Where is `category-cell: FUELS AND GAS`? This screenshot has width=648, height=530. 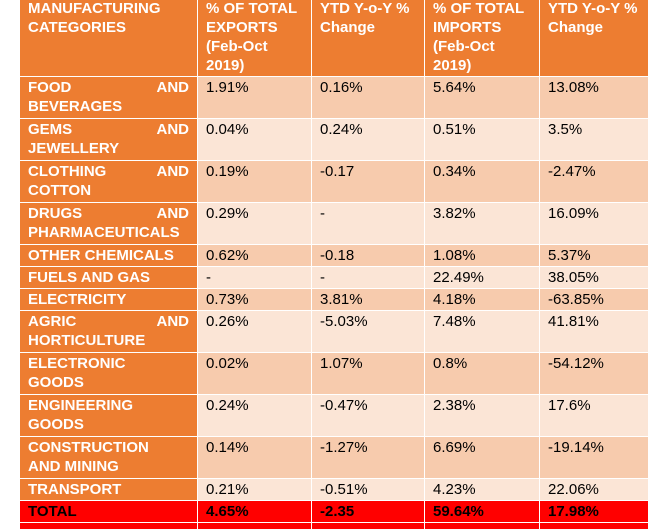
category-cell: FUELS AND GAS is located at coordinates (109, 278).